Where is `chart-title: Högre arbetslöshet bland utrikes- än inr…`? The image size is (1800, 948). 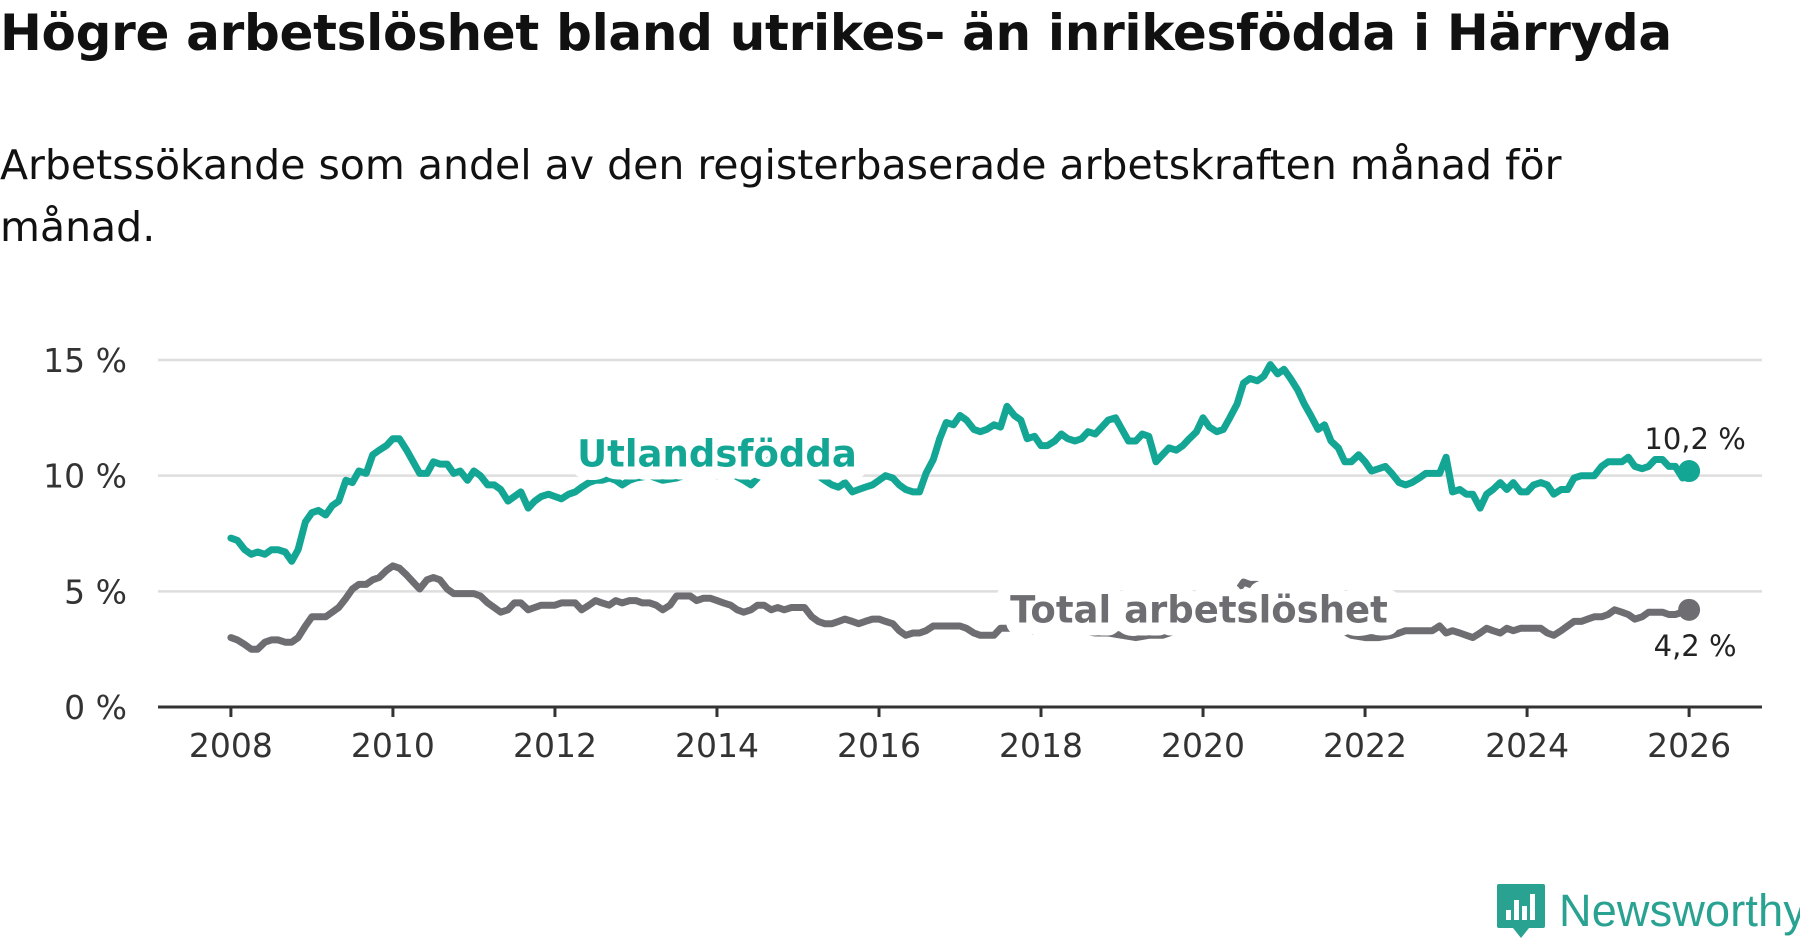
chart-title: Högre arbetslöshet bland utrikes- än inr… is located at coordinates (836, 33).